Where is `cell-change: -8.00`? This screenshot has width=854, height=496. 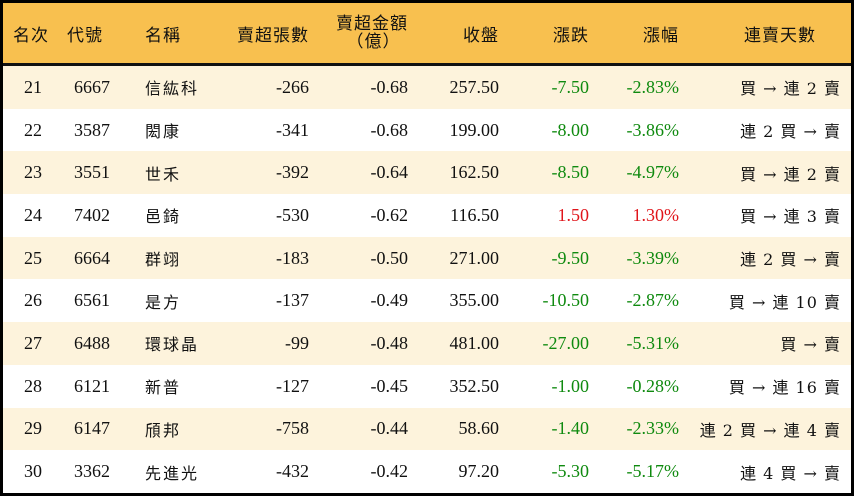 cell-change: -8.00 is located at coordinates (570, 129).